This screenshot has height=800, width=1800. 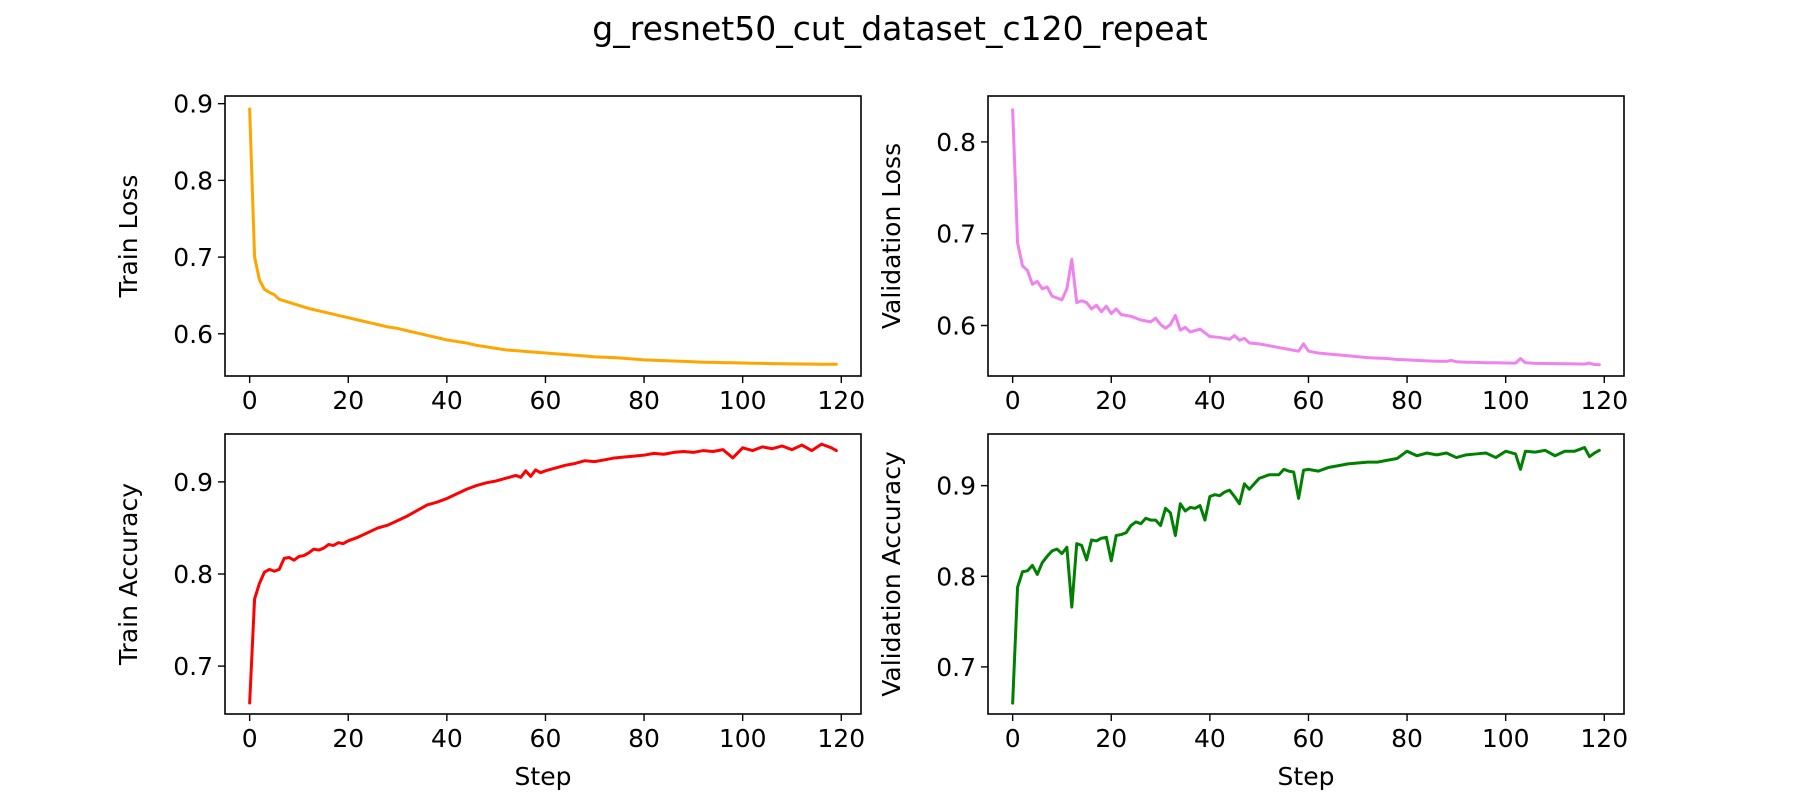 I want to click on train-loss-axes-frame, so click(x=543, y=236).